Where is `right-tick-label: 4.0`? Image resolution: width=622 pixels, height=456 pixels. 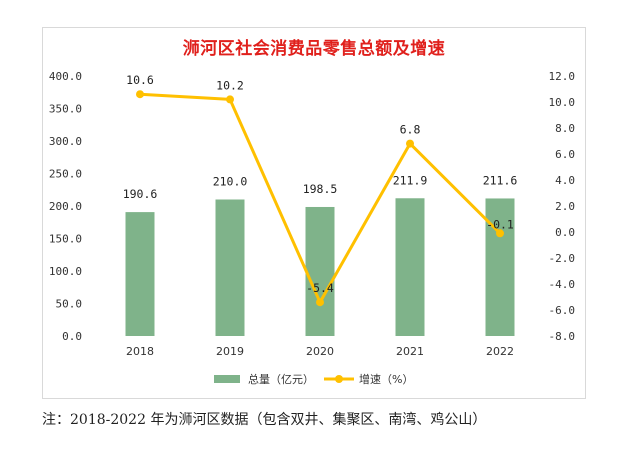
right-tick-label: 4.0 is located at coordinates (565, 180).